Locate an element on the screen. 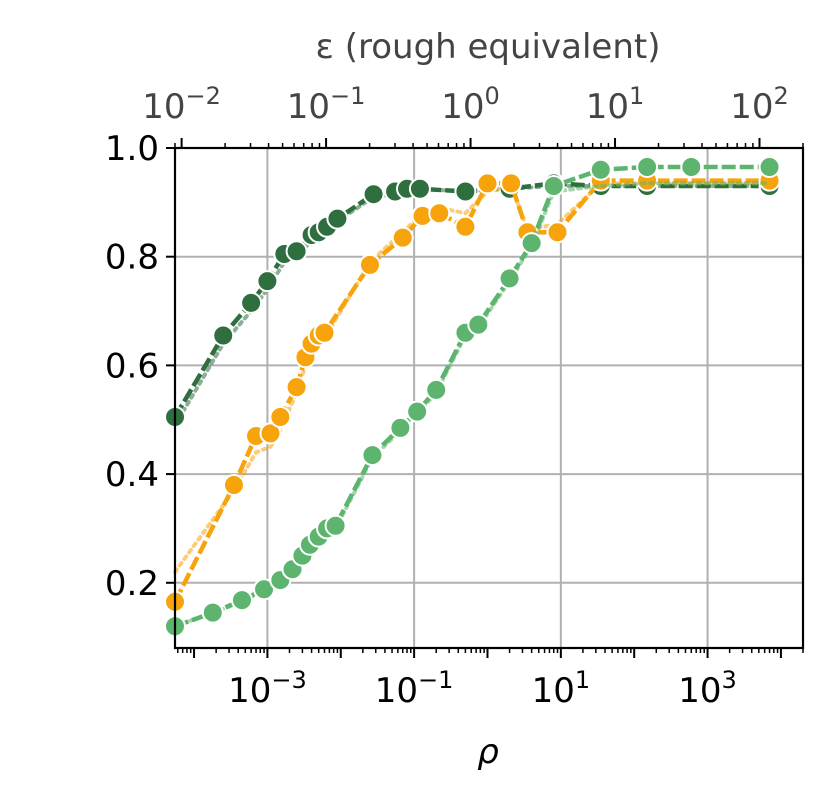  x-axis-title: ρ is located at coordinates (488, 752).